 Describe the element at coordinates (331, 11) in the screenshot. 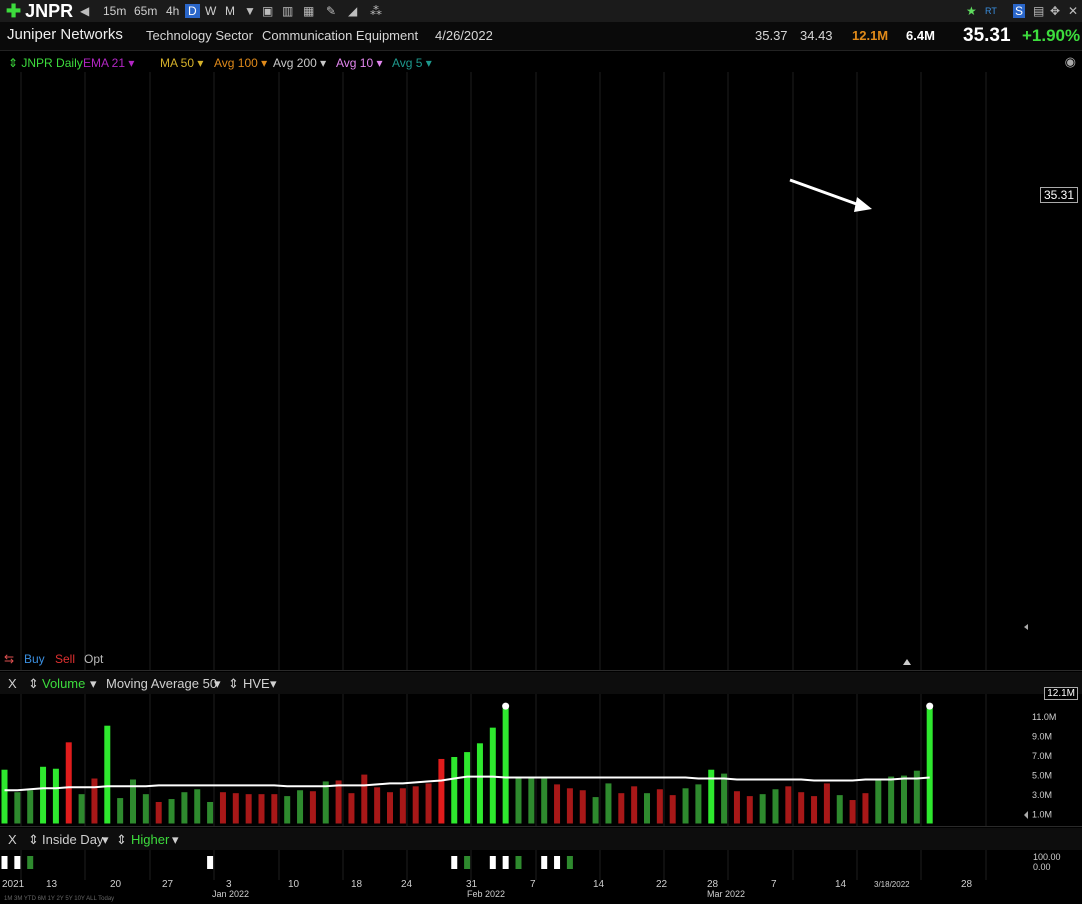

I see `pencil-icon: ✎` at that location.